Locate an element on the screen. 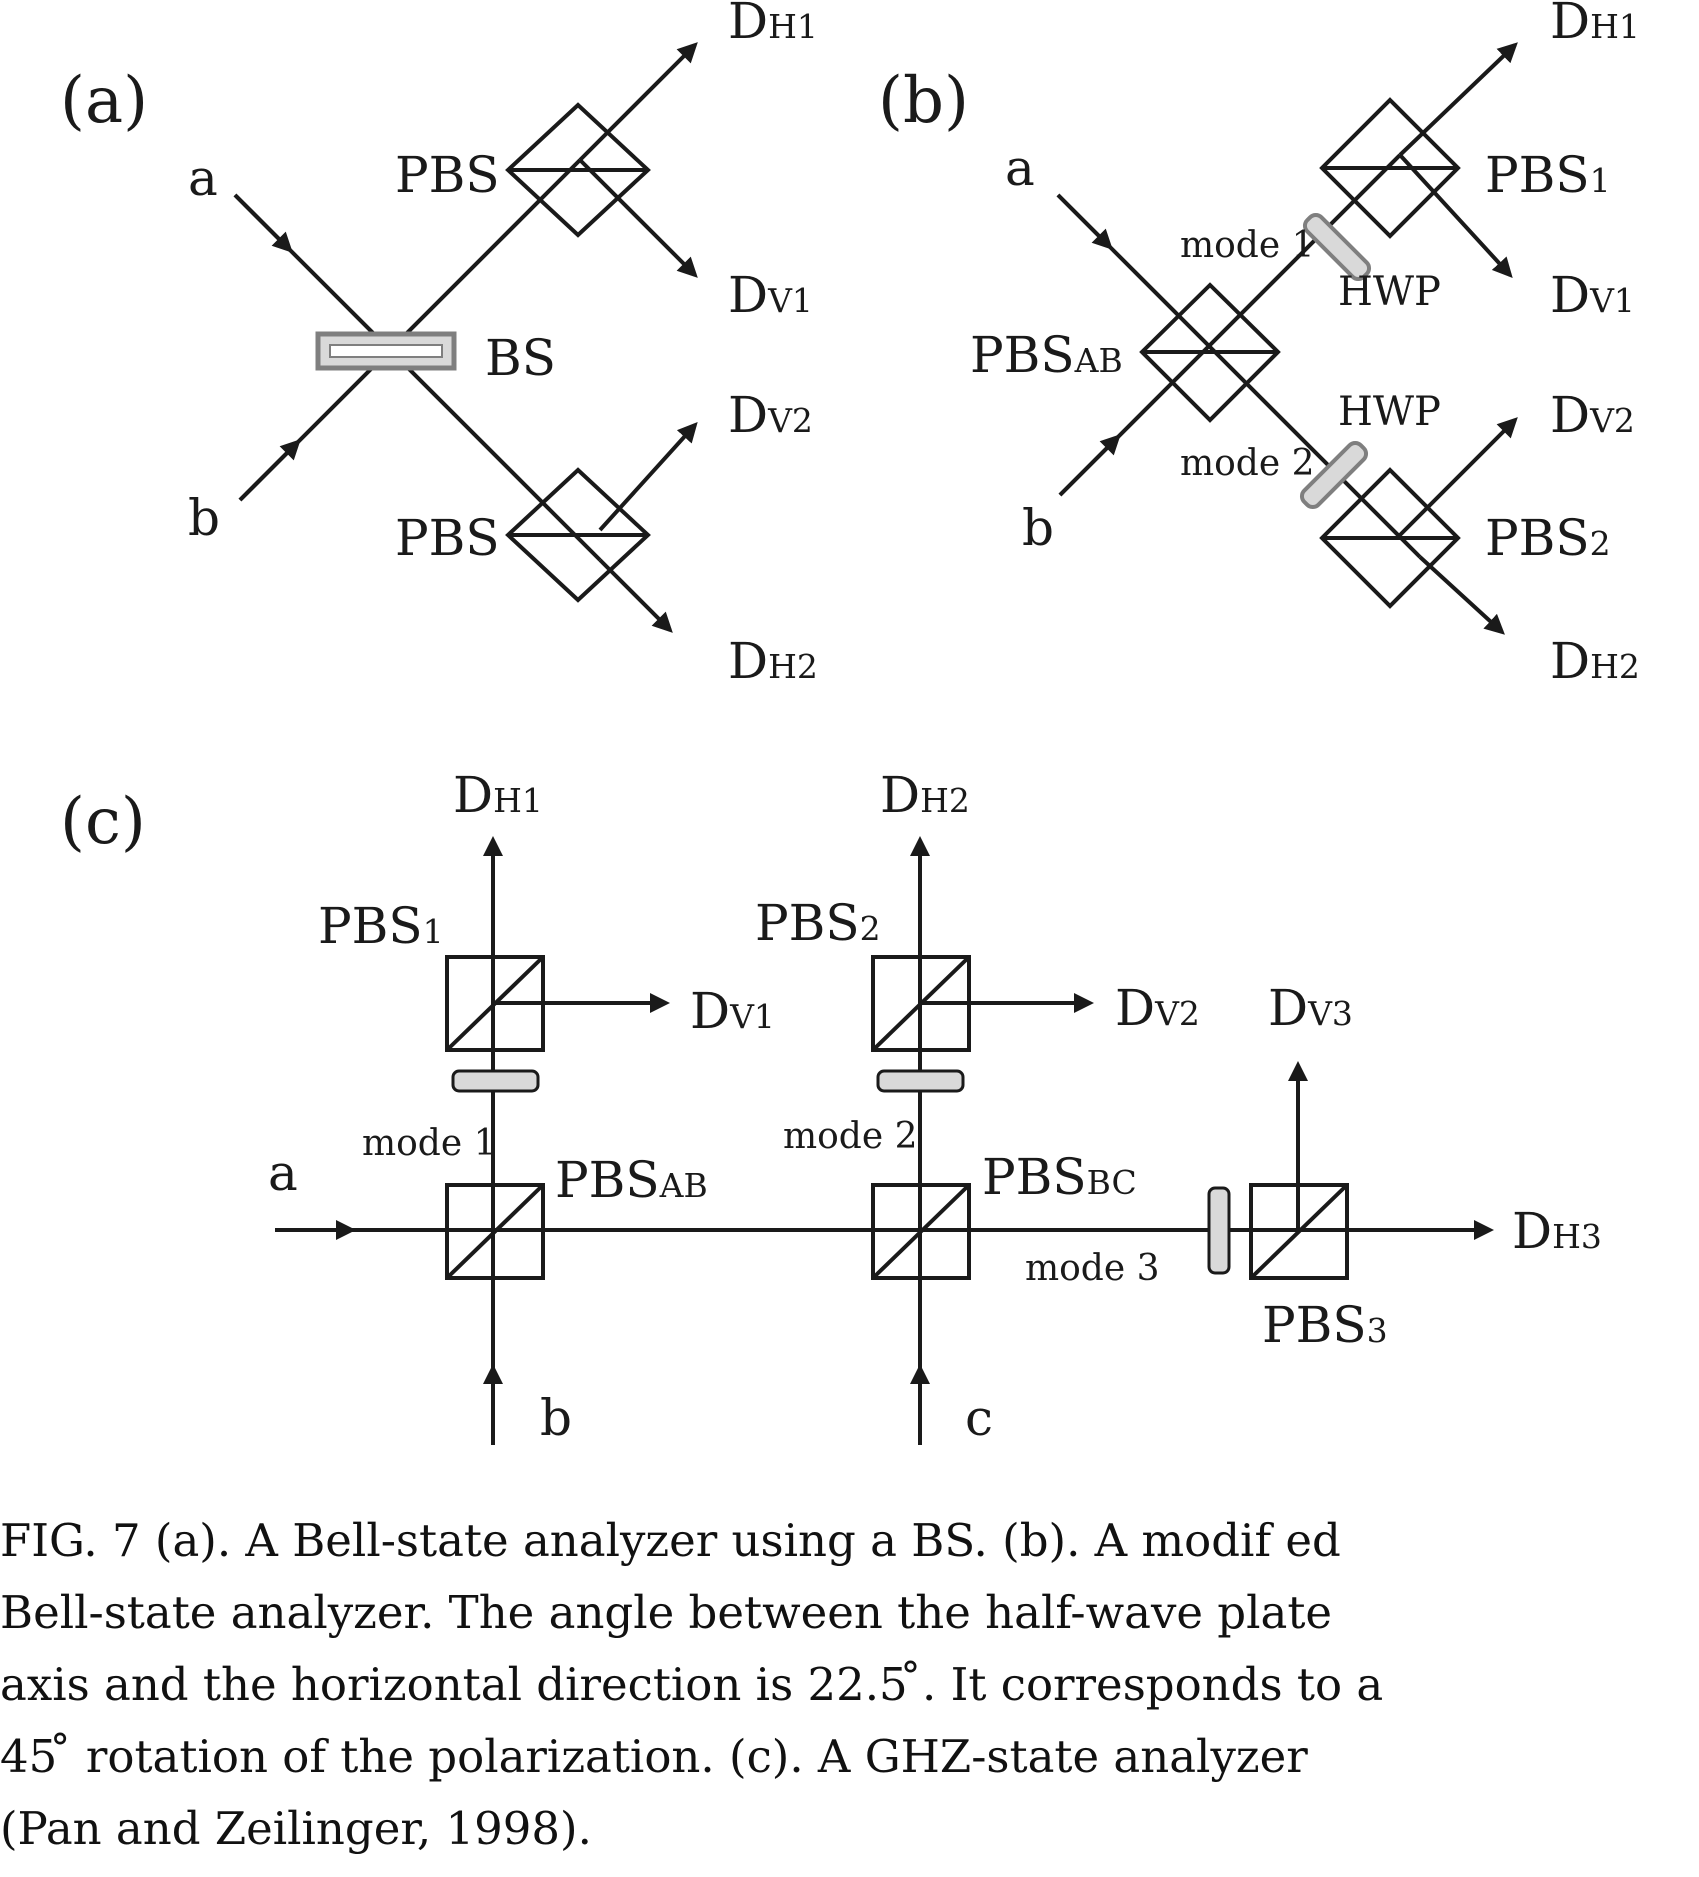  panel-a-label: (a) is located at coordinates (104, 101).